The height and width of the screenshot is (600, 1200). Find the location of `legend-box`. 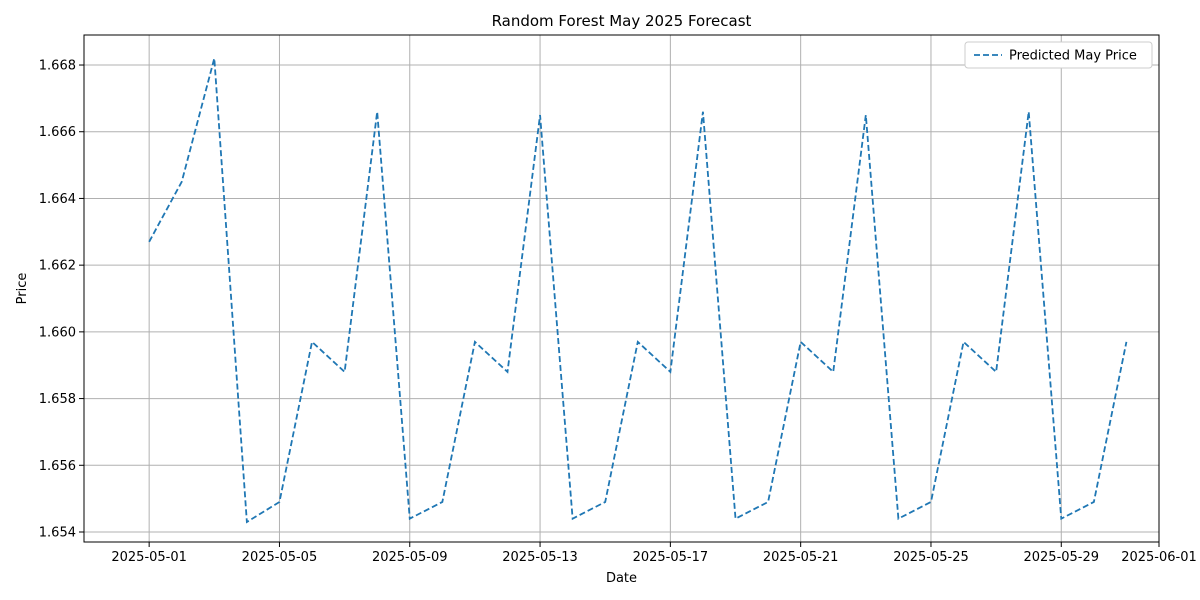

legend-box is located at coordinates (1058, 55).